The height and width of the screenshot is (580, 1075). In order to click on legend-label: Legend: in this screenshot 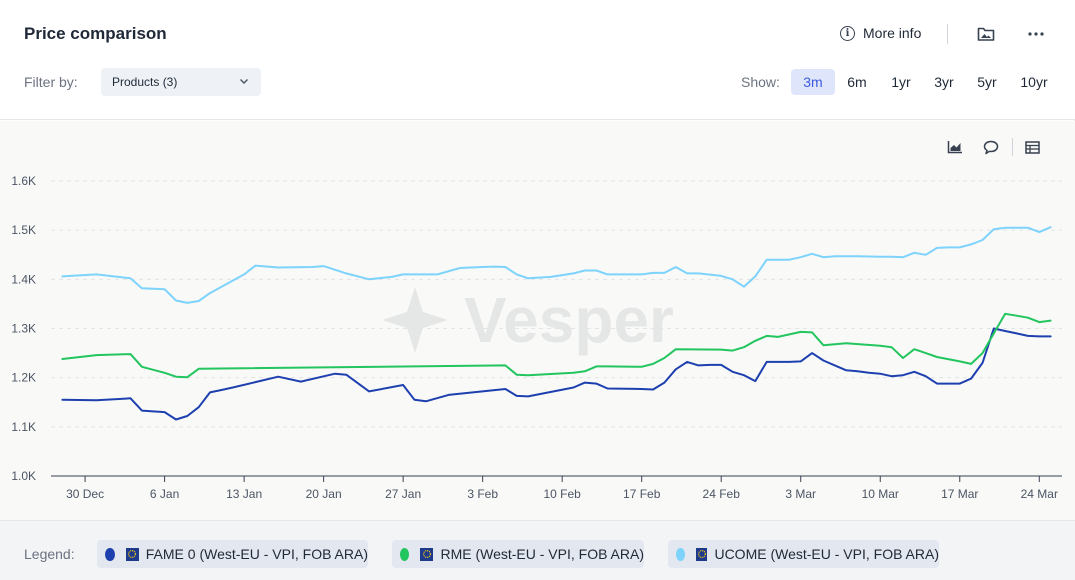, I will do `click(49, 554)`.